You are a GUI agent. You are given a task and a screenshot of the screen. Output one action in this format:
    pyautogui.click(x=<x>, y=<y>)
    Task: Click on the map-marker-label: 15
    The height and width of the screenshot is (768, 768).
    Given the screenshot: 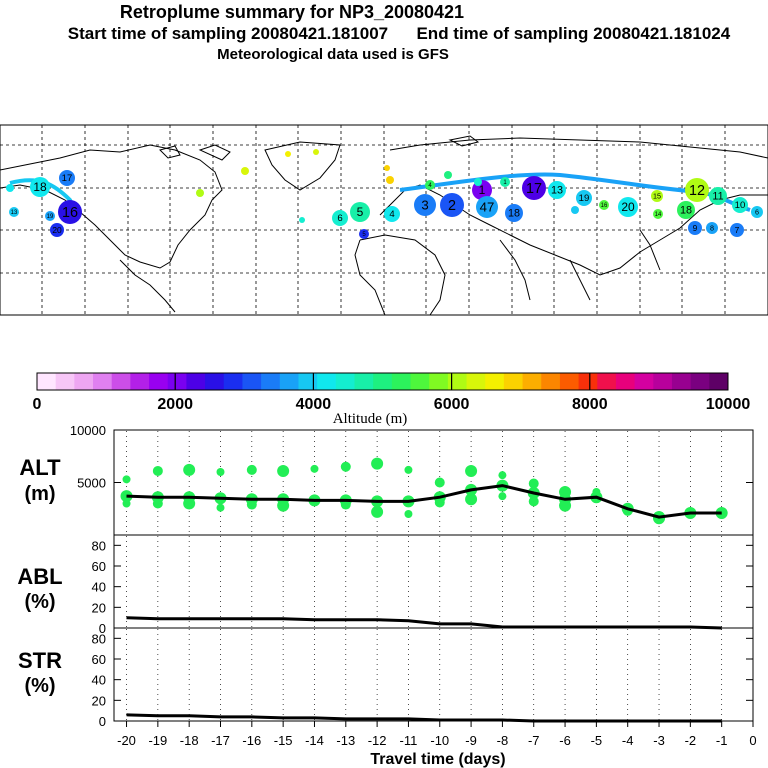 What is the action you would take?
    pyautogui.click(x=657, y=195)
    